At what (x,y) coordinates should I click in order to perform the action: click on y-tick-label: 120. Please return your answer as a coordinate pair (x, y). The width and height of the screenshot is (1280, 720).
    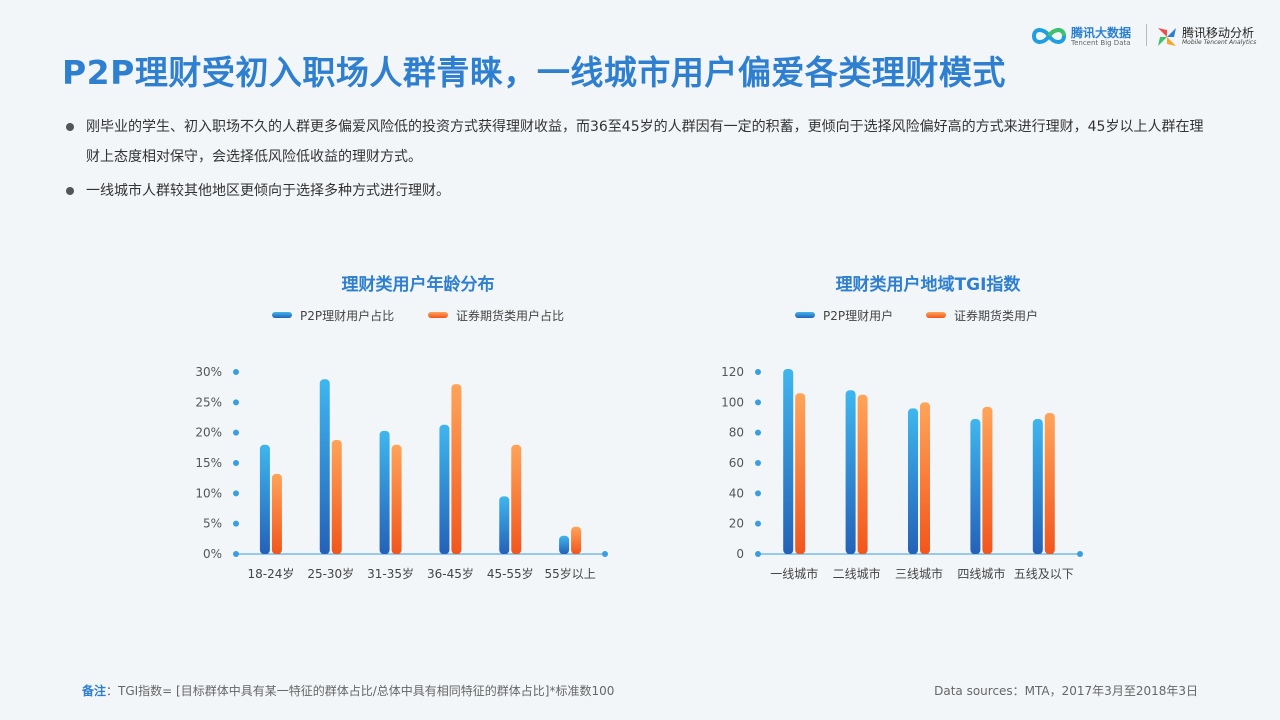
    Looking at the image, I should click on (732, 372).